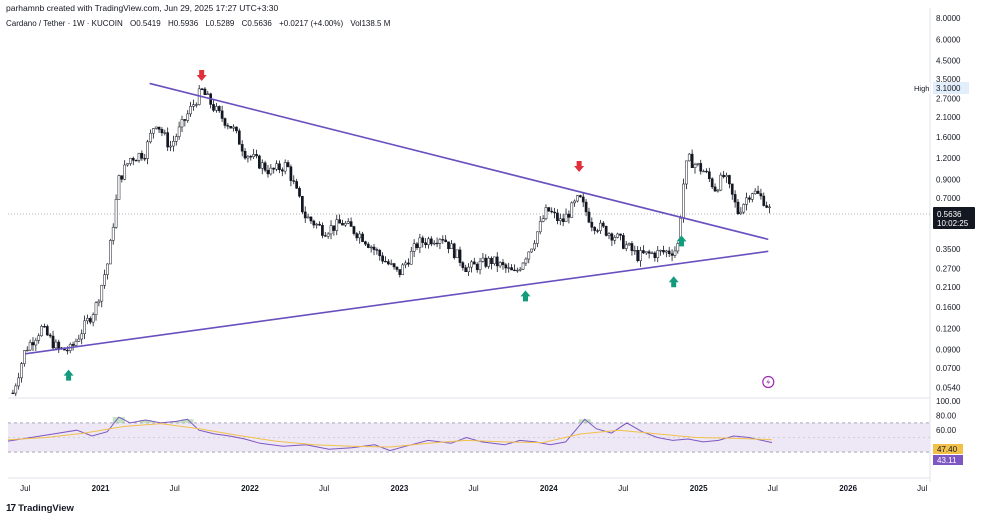  What do you see at coordinates (948, 98) in the screenshot?
I see `price-tick-label: 2.7000` at bounding box center [948, 98].